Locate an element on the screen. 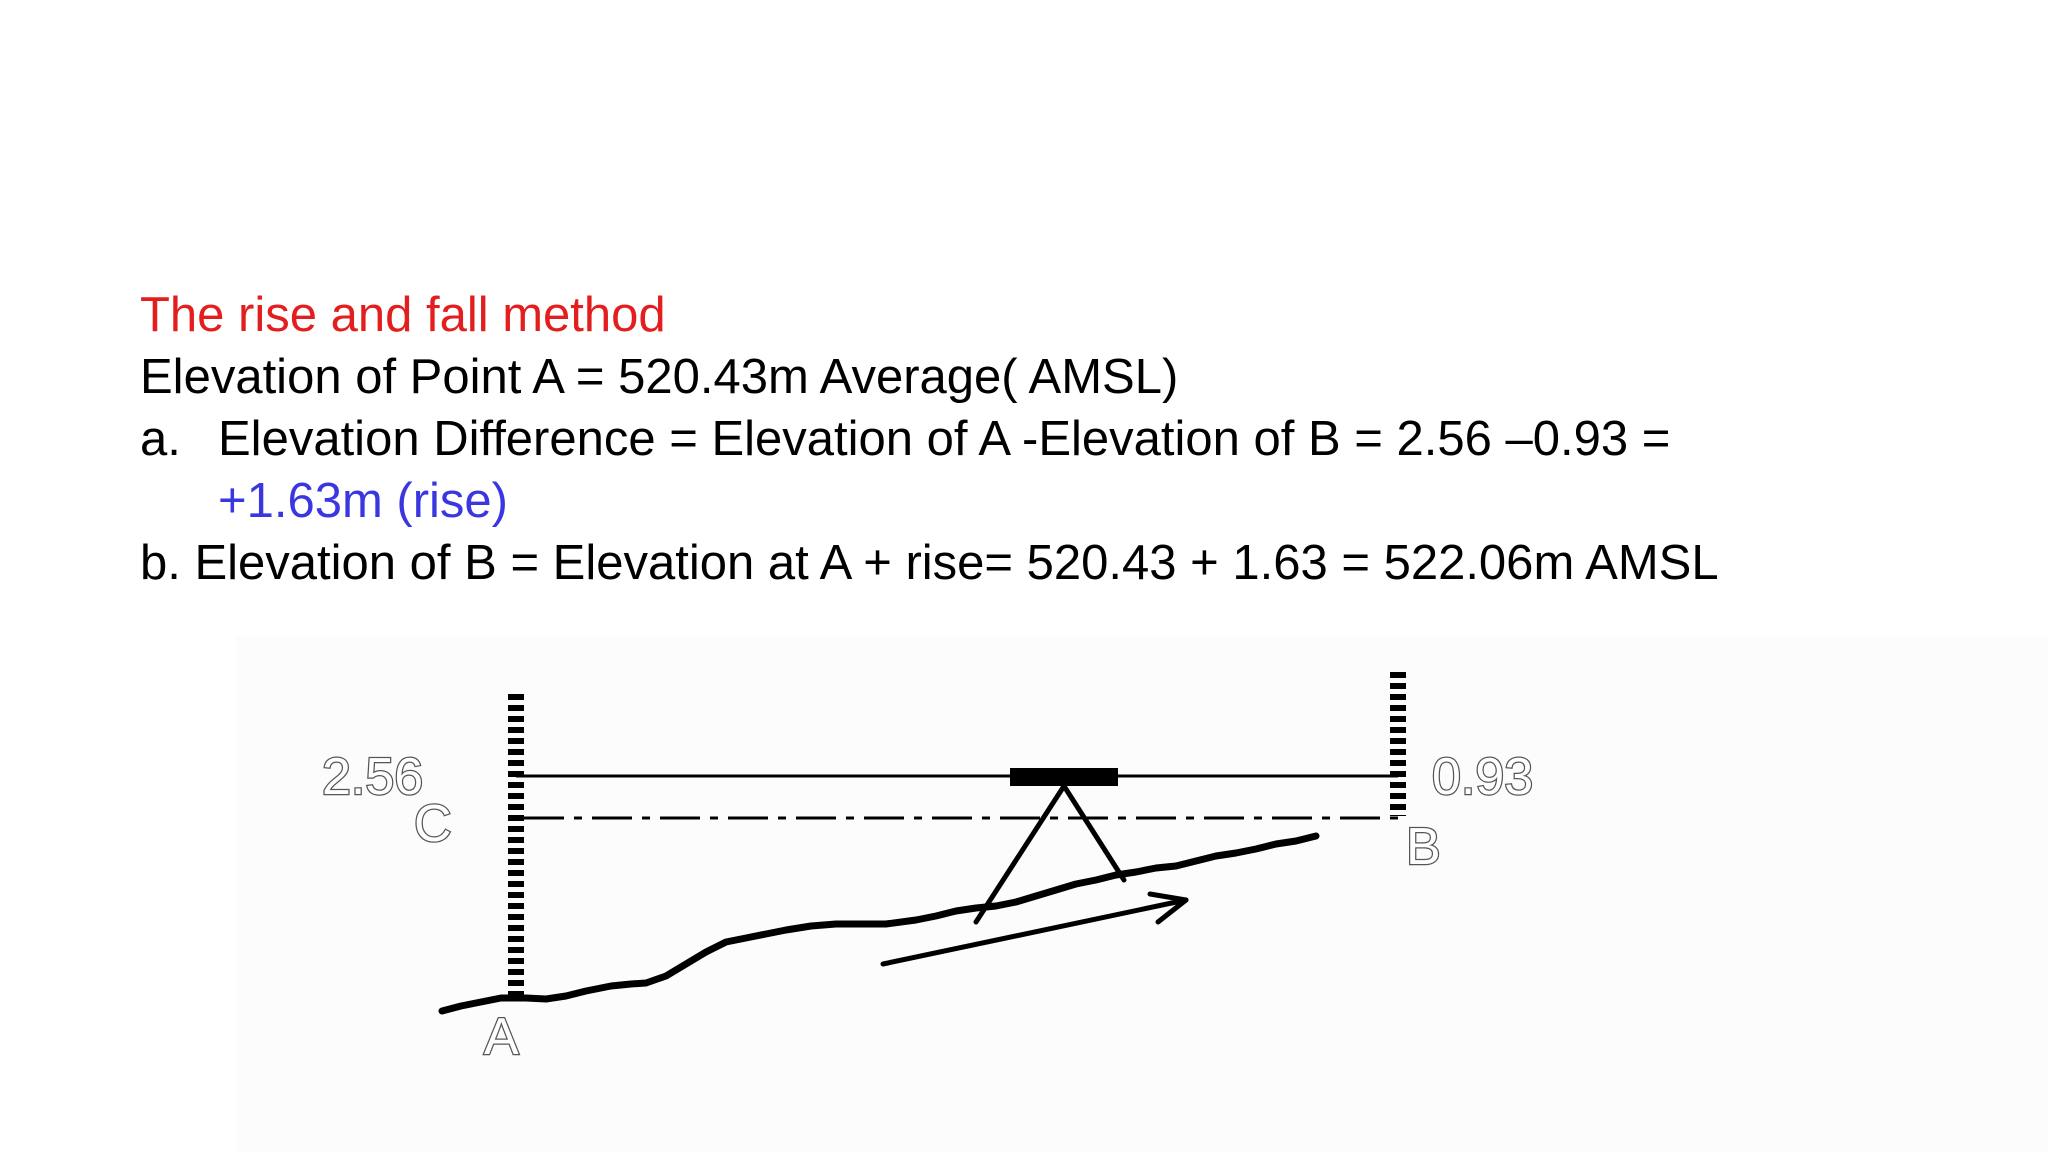  direction-arrow is located at coordinates (1034, 929).